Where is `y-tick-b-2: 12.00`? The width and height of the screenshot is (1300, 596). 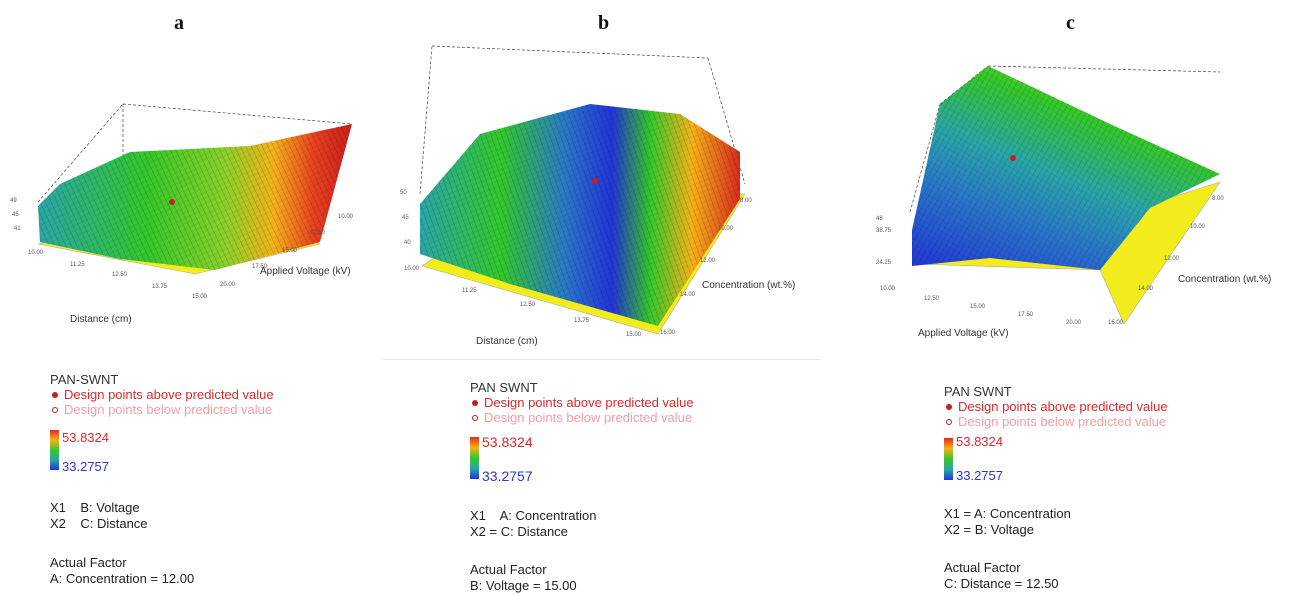 y-tick-b-2: 12.00 is located at coordinates (708, 261).